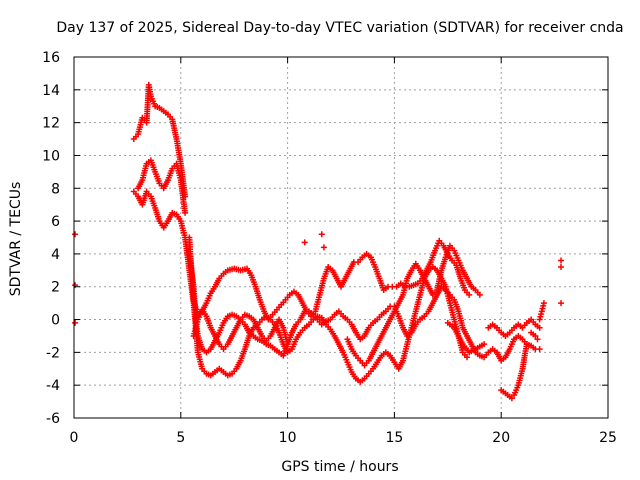 Image resolution: width=640 pixels, height=480 pixels. I want to click on x-tick-label: 15, so click(394, 438).